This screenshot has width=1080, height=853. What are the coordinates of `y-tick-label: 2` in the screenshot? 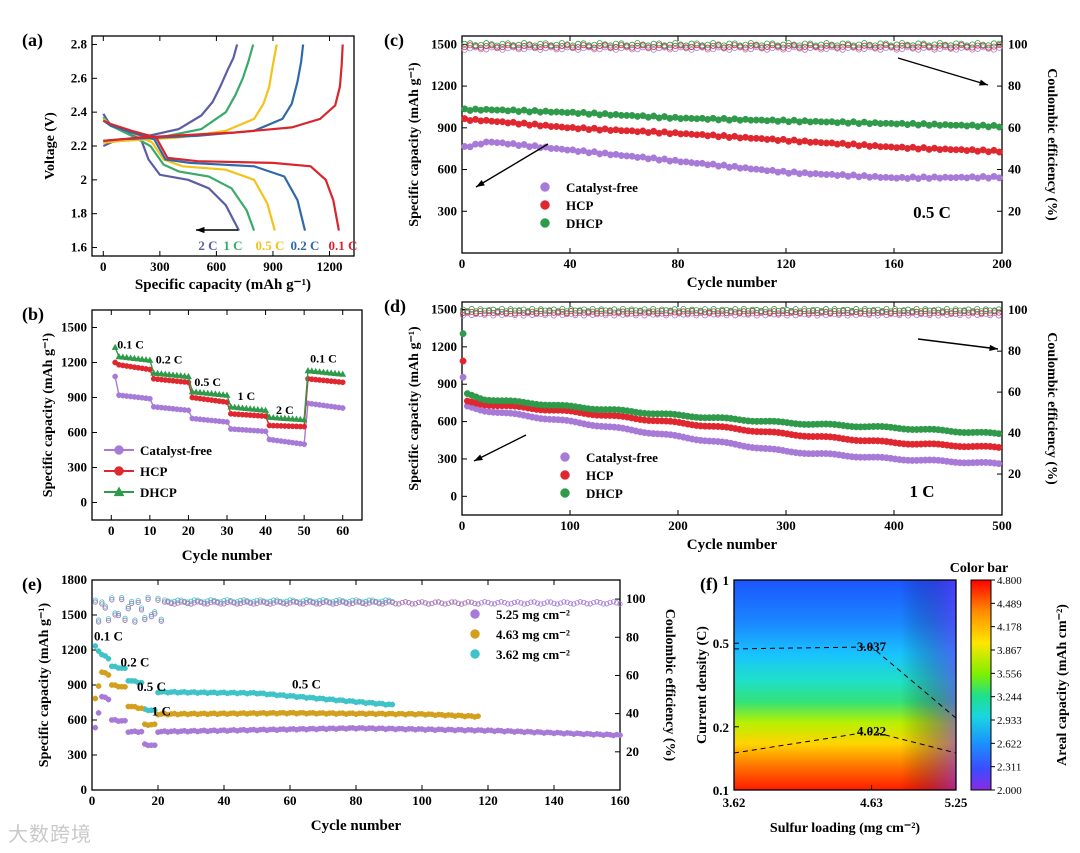 It's located at (84, 179).